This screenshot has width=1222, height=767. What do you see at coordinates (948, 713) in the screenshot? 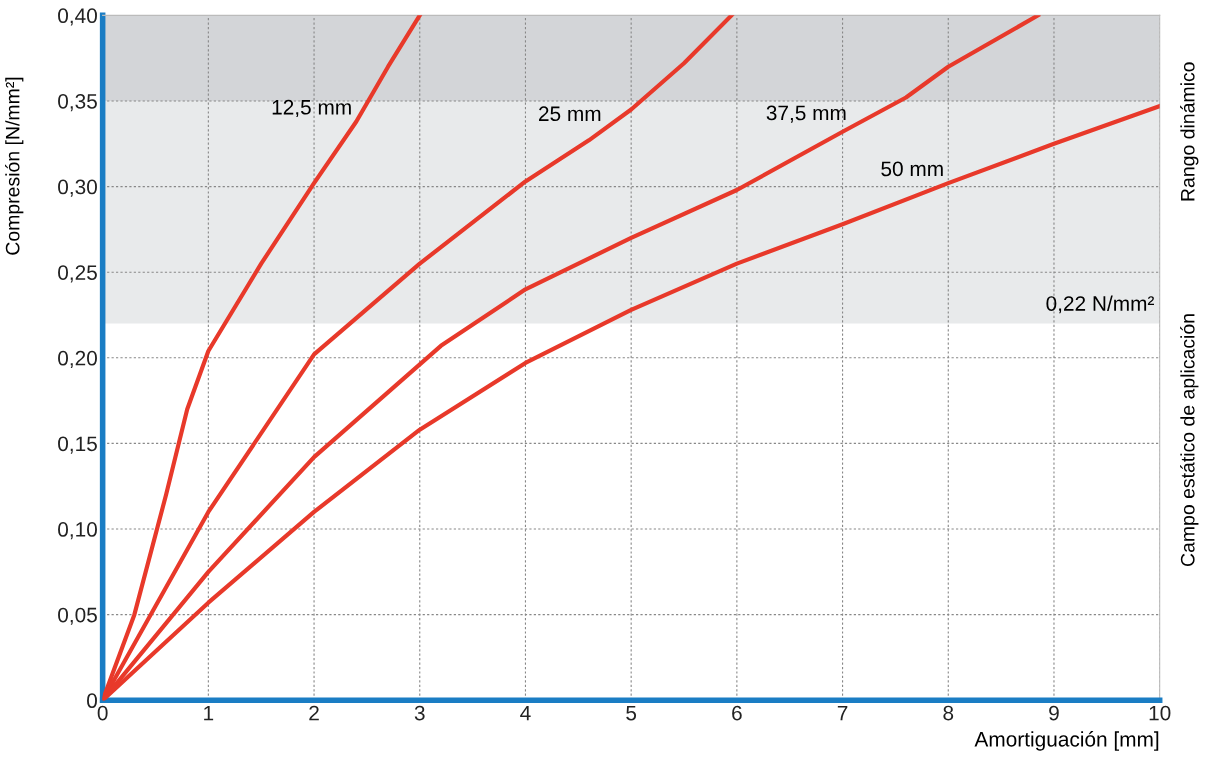
I see `x-tick-label: 8` at bounding box center [948, 713].